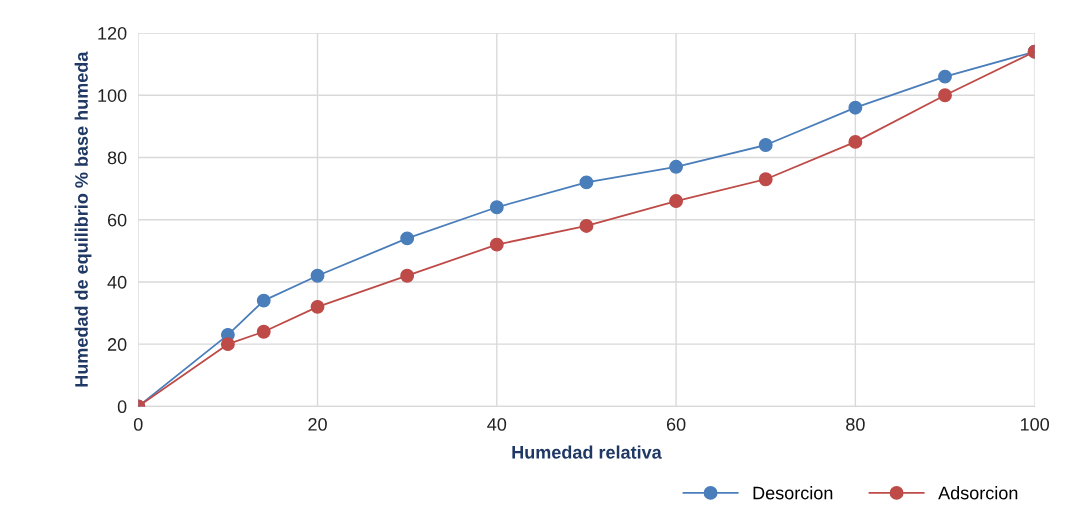  I want to click on x-tick-label: 60, so click(676, 424).